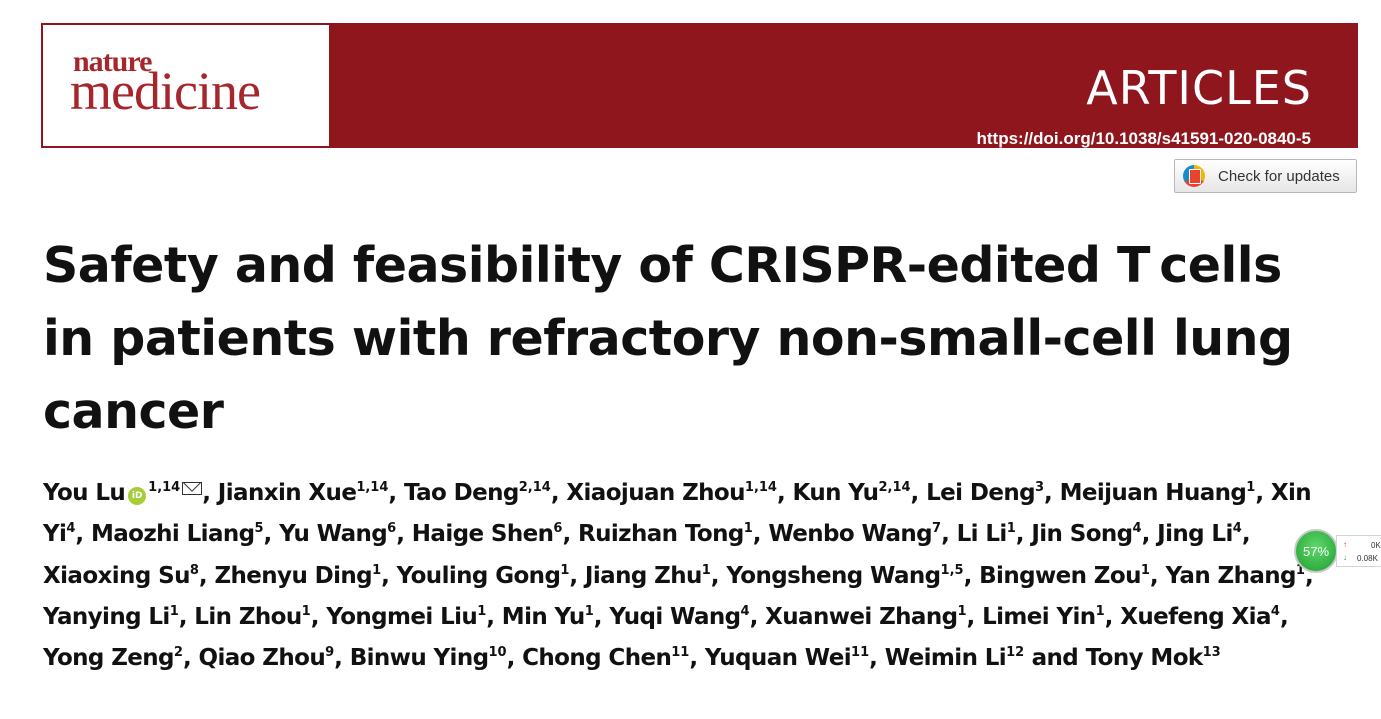 This screenshot has width=1381, height=719. I want to click on author-item: Binwu Ying10, so click(428, 658).